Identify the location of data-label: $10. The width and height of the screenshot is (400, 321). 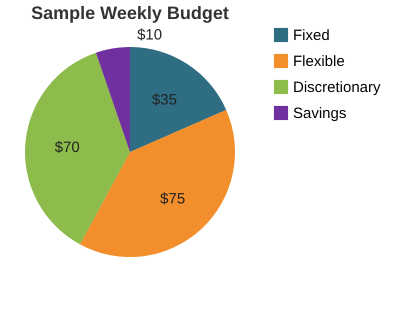
(149, 35).